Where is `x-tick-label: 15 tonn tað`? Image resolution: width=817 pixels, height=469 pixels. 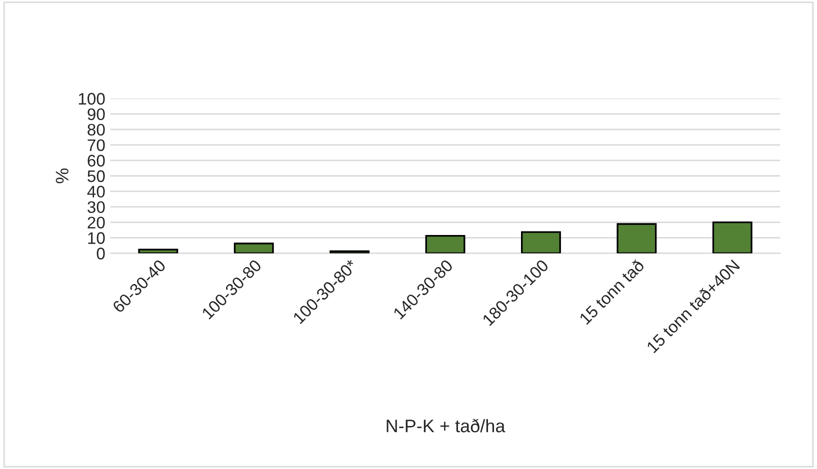
x-tick-label: 15 tonn tað is located at coordinates (611, 291).